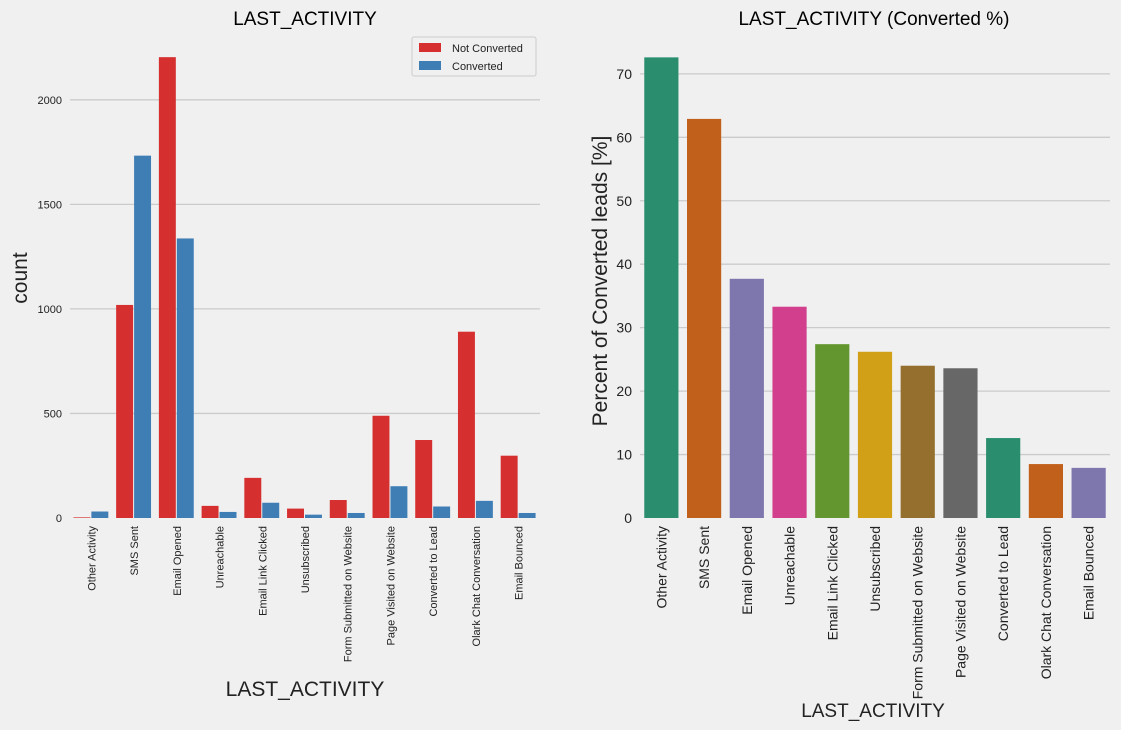  I want to click on bar-not-converted-email-opened, so click(167, 287).